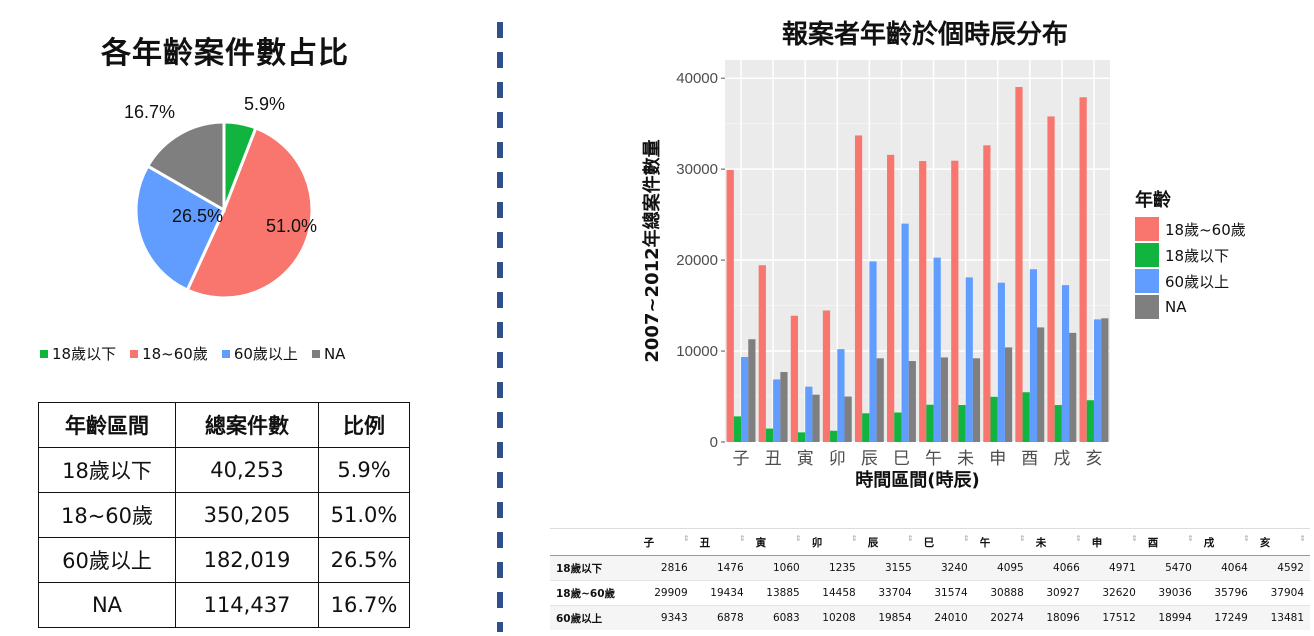 The width and height of the screenshot is (1314, 636). I want to click on sortable-column-header: 寅 ⇕, so click(777, 542).